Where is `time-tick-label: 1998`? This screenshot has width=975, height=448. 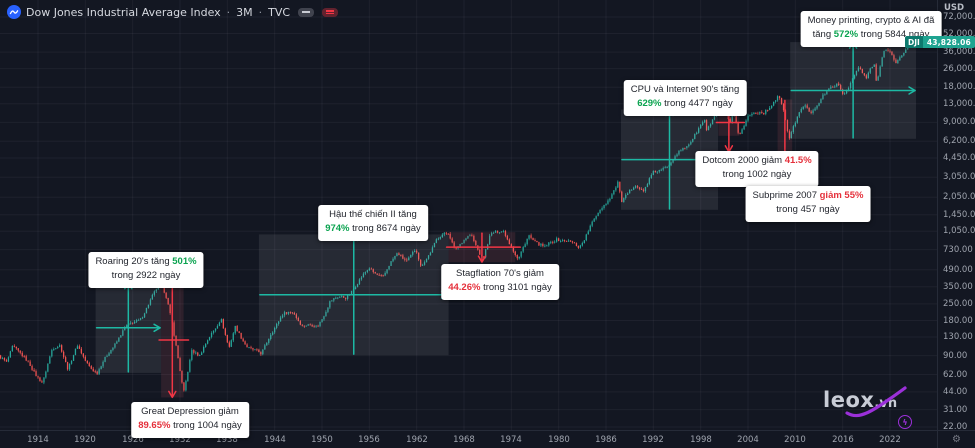
time-tick-label: 1998 is located at coordinates (701, 440).